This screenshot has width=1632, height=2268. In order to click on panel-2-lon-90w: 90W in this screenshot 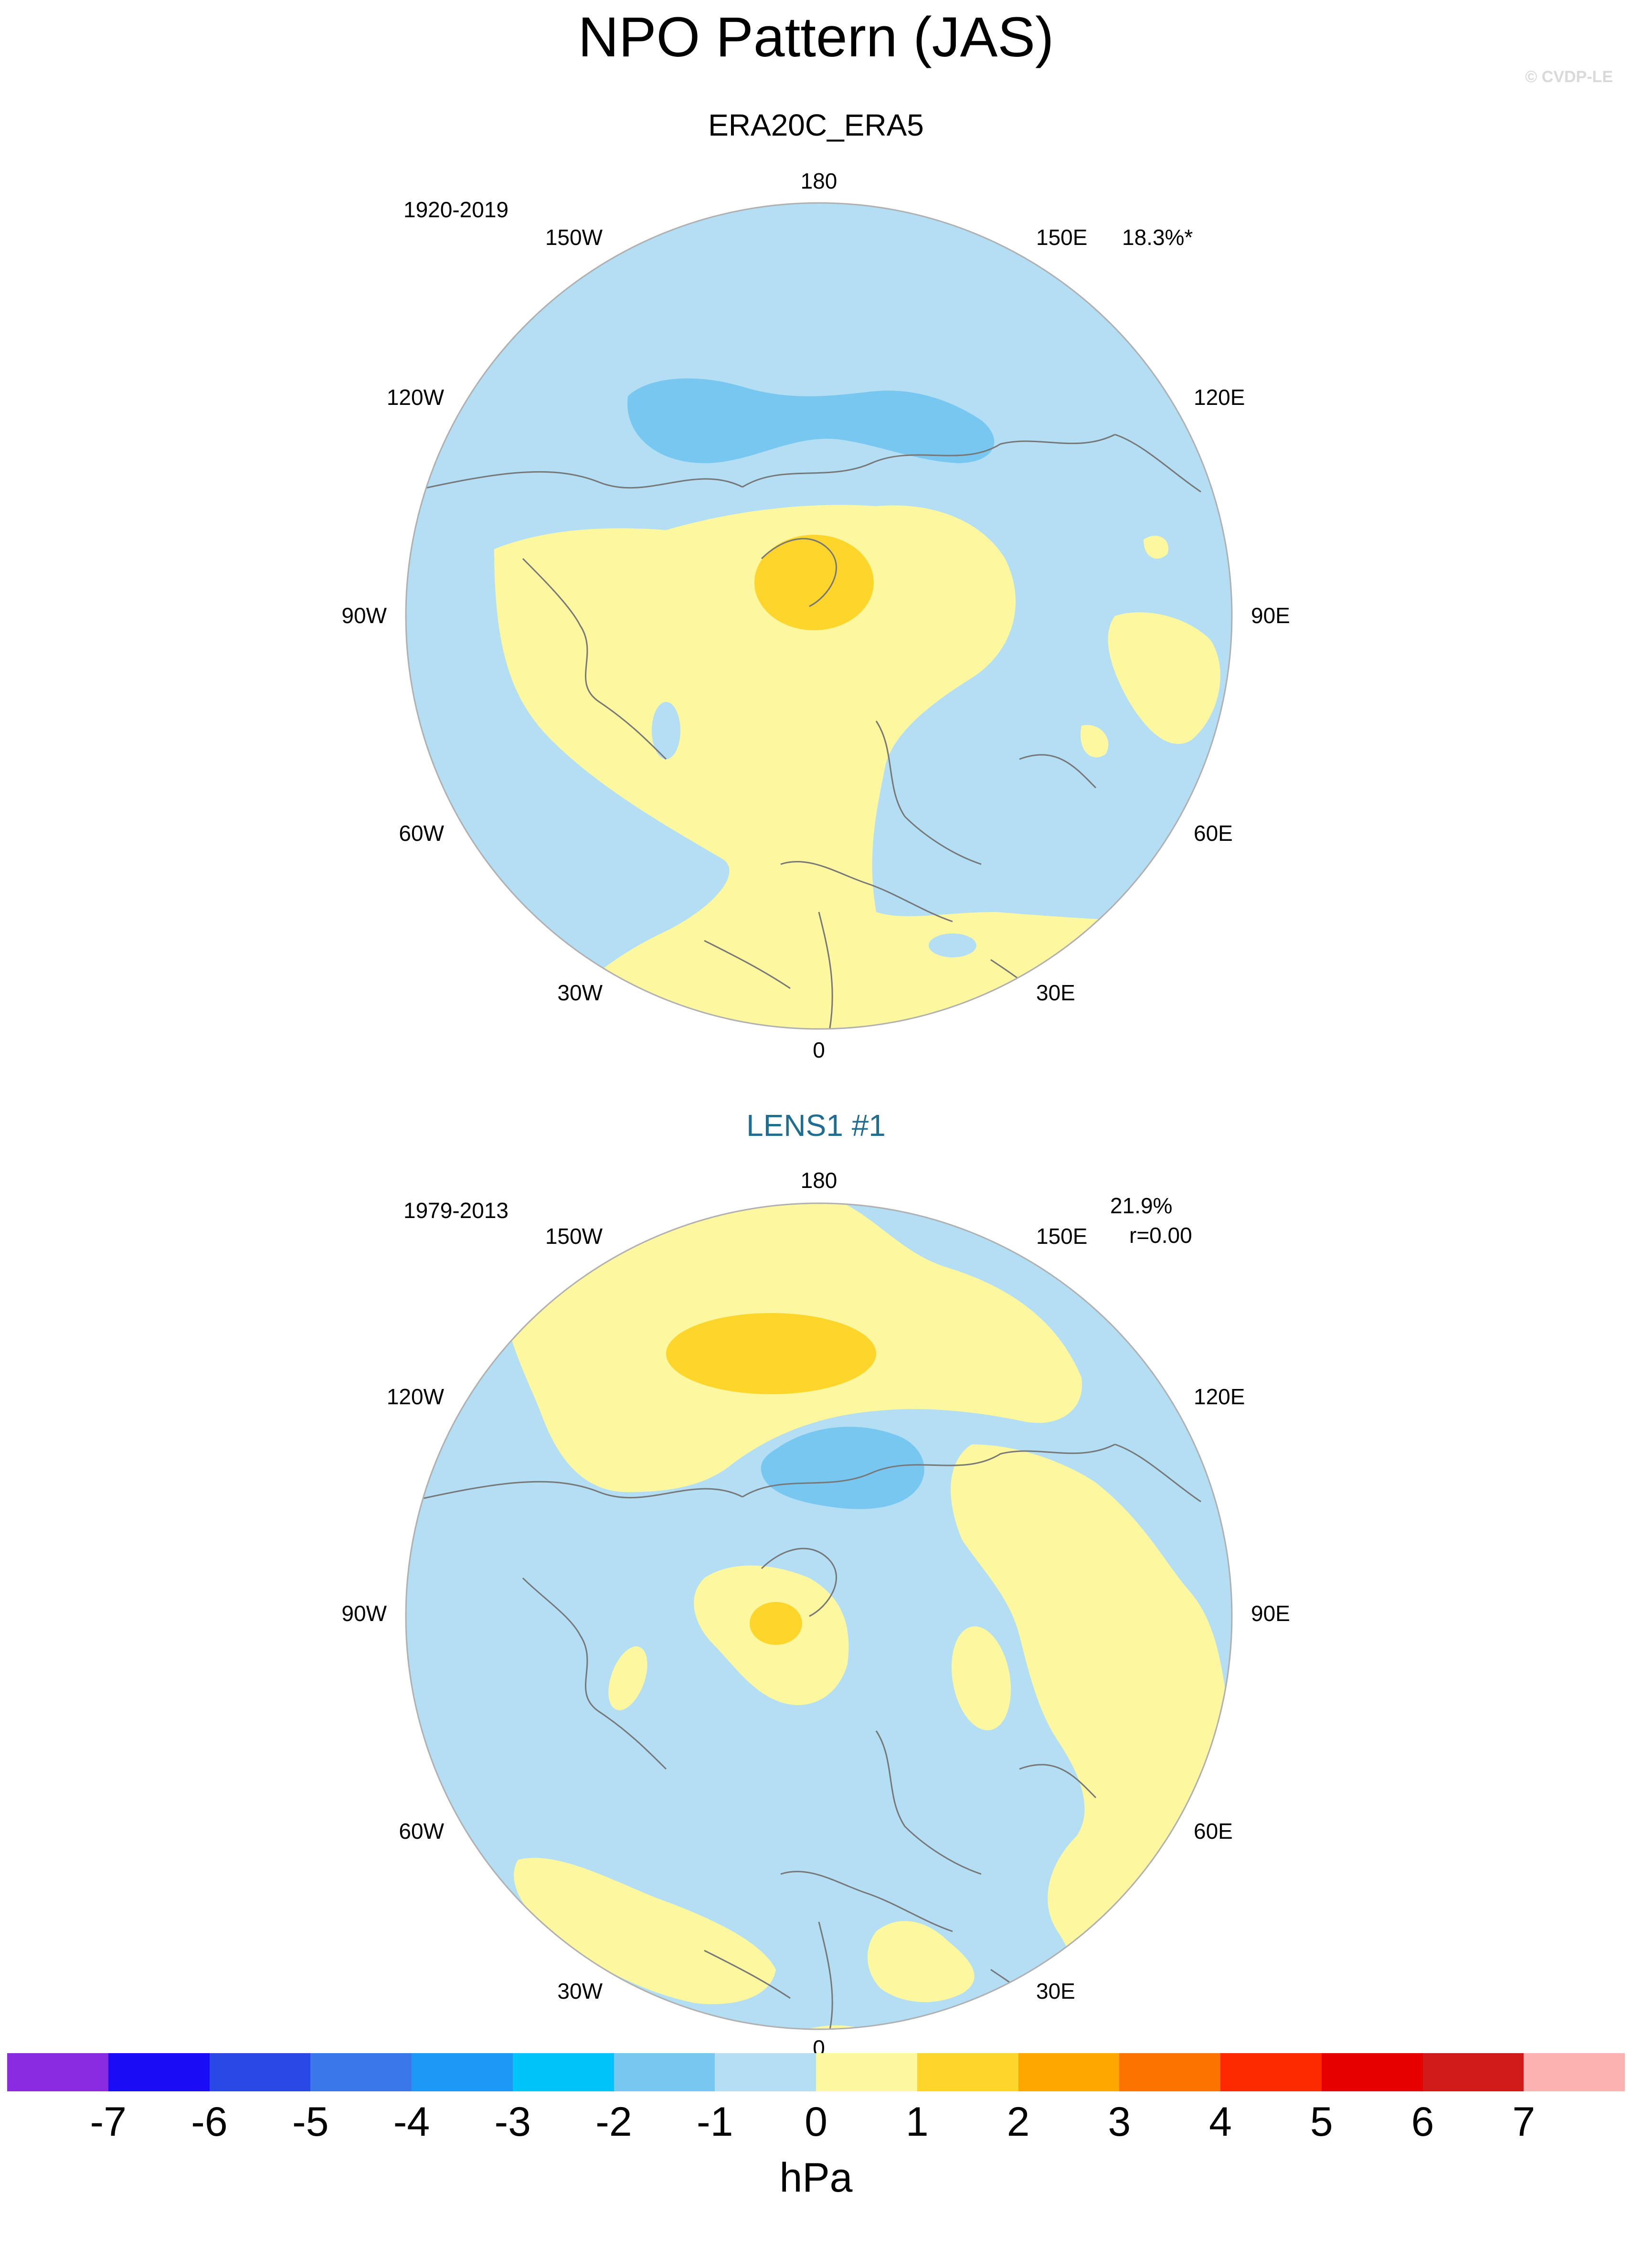, I will do `click(364, 1613)`.